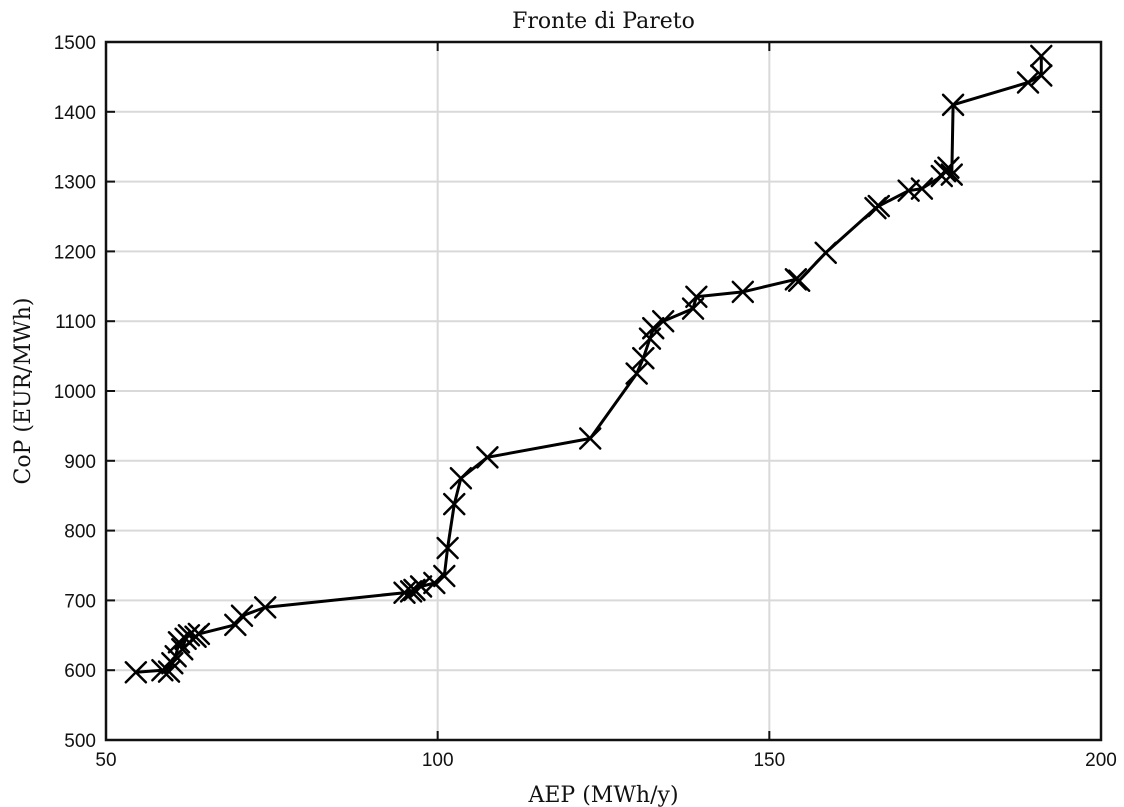  I want to click on x-axis-label: AEP (MWh/y), so click(602, 795).